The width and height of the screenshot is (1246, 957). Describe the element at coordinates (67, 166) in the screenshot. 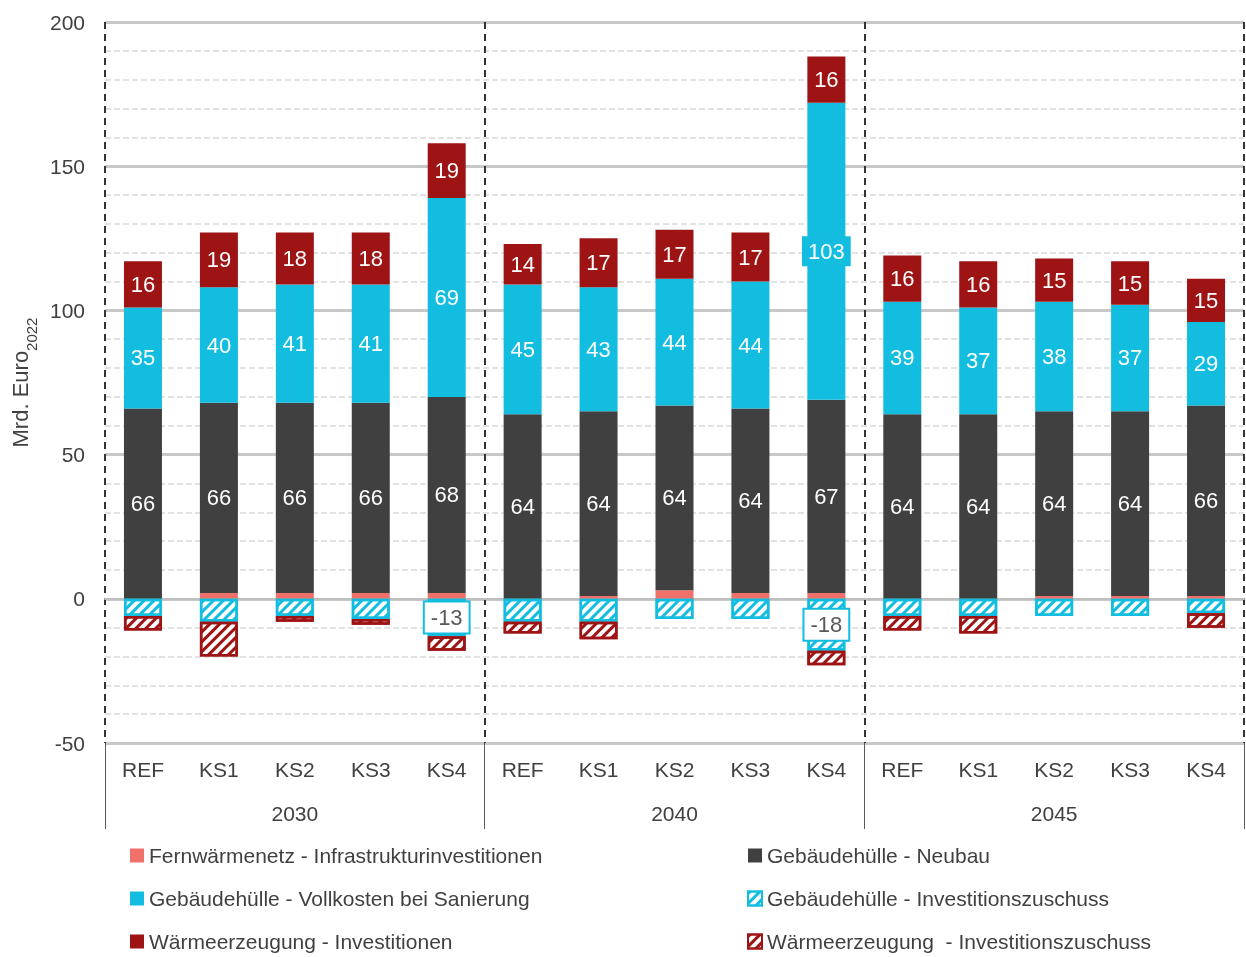

I see `y-tick-label: 150` at that location.